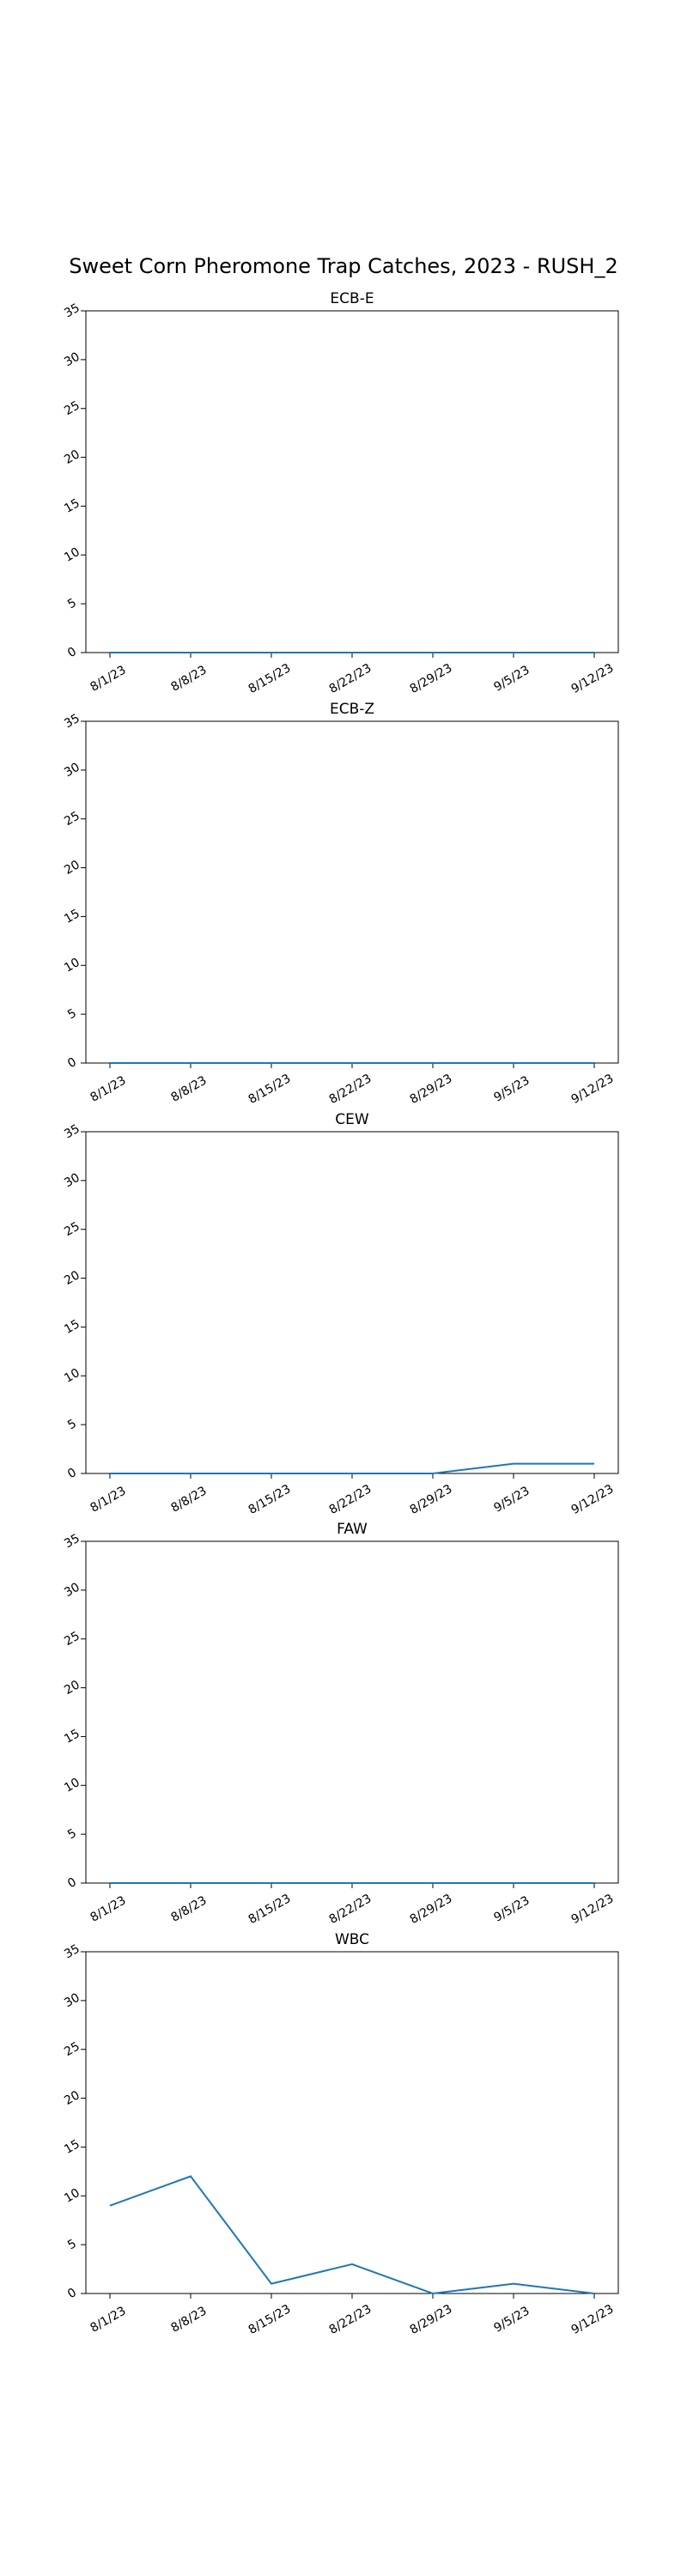 The height and width of the screenshot is (2576, 687). What do you see at coordinates (352, 1119) in the screenshot?
I see `panel-title: CEW` at bounding box center [352, 1119].